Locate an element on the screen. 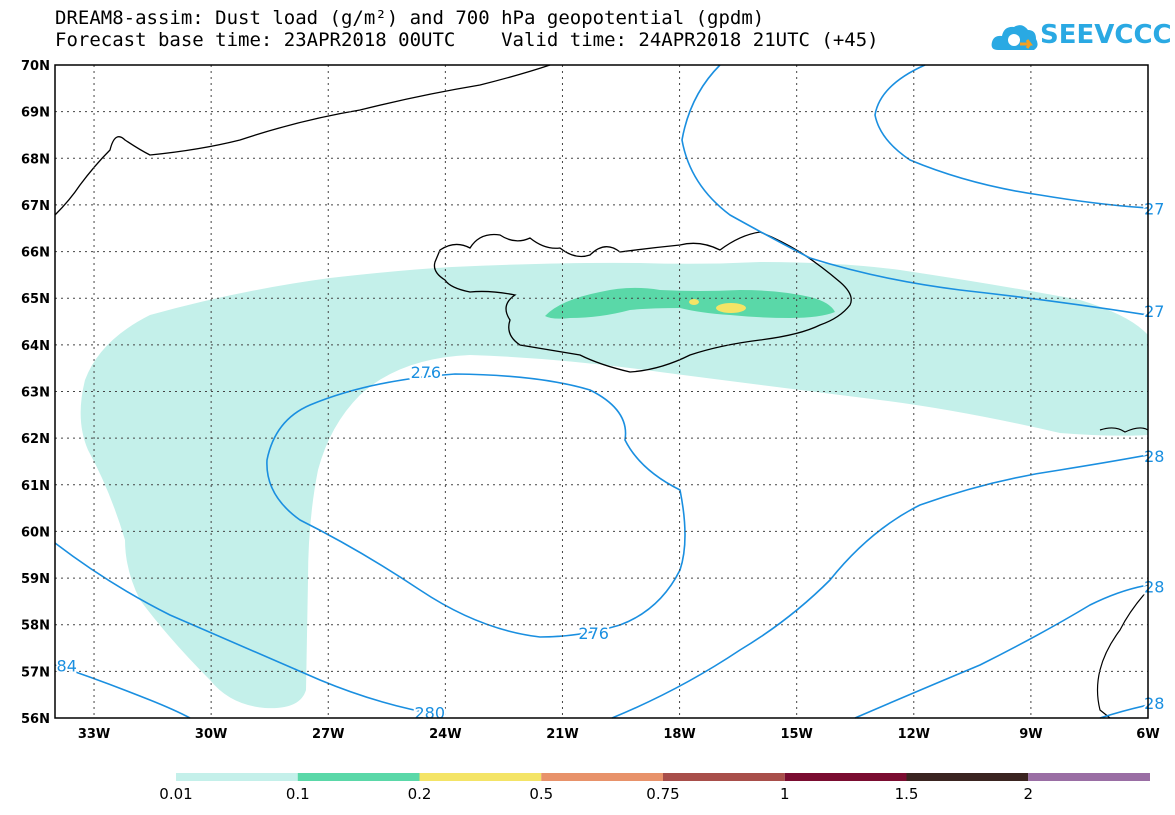  lat-tick-label: 70N is located at coordinates (35, 66).